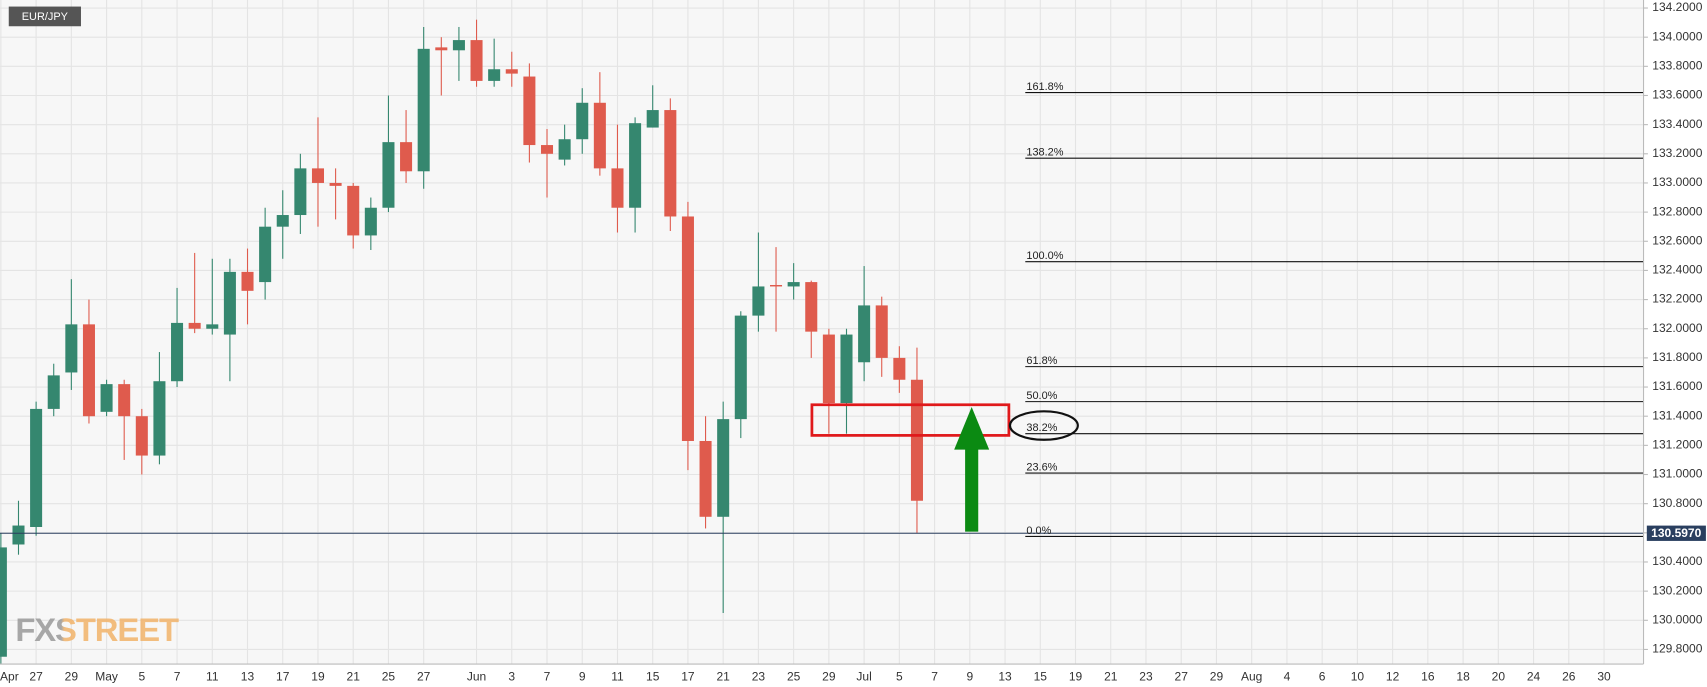 The height and width of the screenshot is (687, 1707). I want to click on up-arrow, so click(972, 469).